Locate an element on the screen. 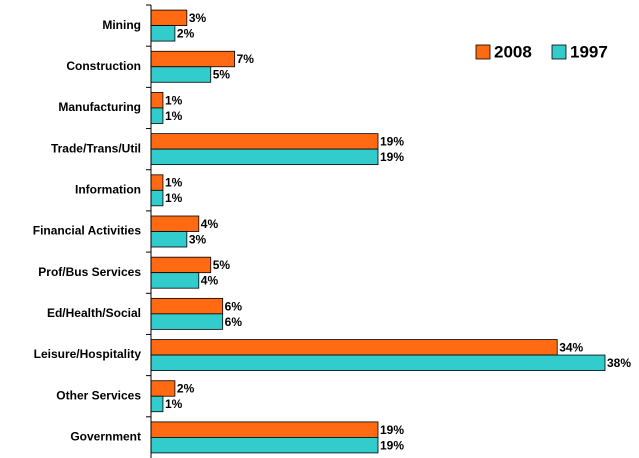  category-label: Manufacturing is located at coordinates (99, 107).